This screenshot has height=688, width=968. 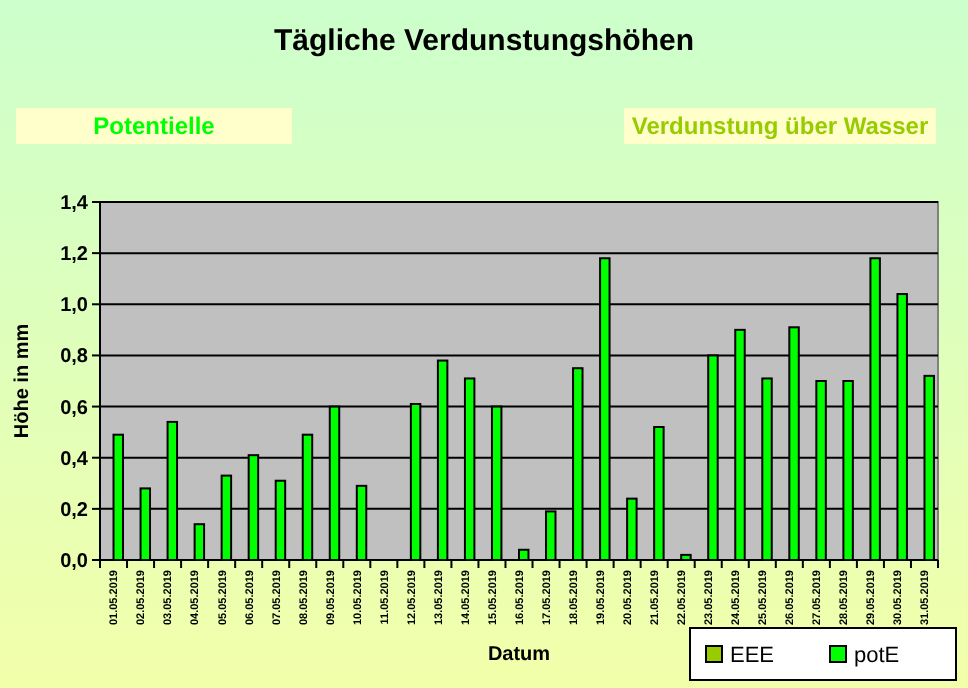 What do you see at coordinates (74, 306) in the screenshot?
I see `y-tick-label: 1,0` at bounding box center [74, 306].